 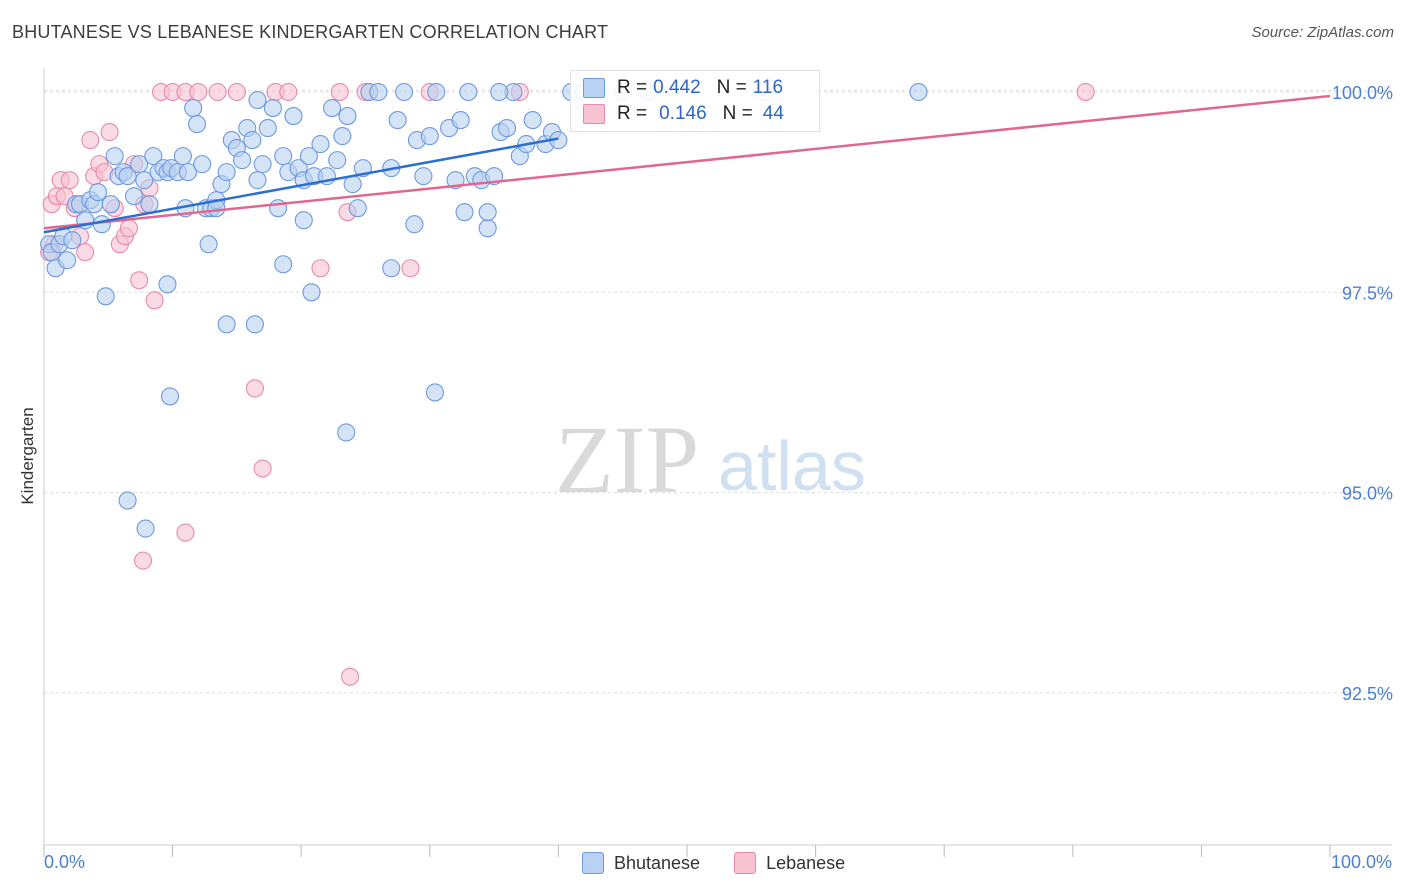 What do you see at coordinates (27, 456) in the screenshot?
I see `y-axis-label: Kindergarten` at bounding box center [27, 456].